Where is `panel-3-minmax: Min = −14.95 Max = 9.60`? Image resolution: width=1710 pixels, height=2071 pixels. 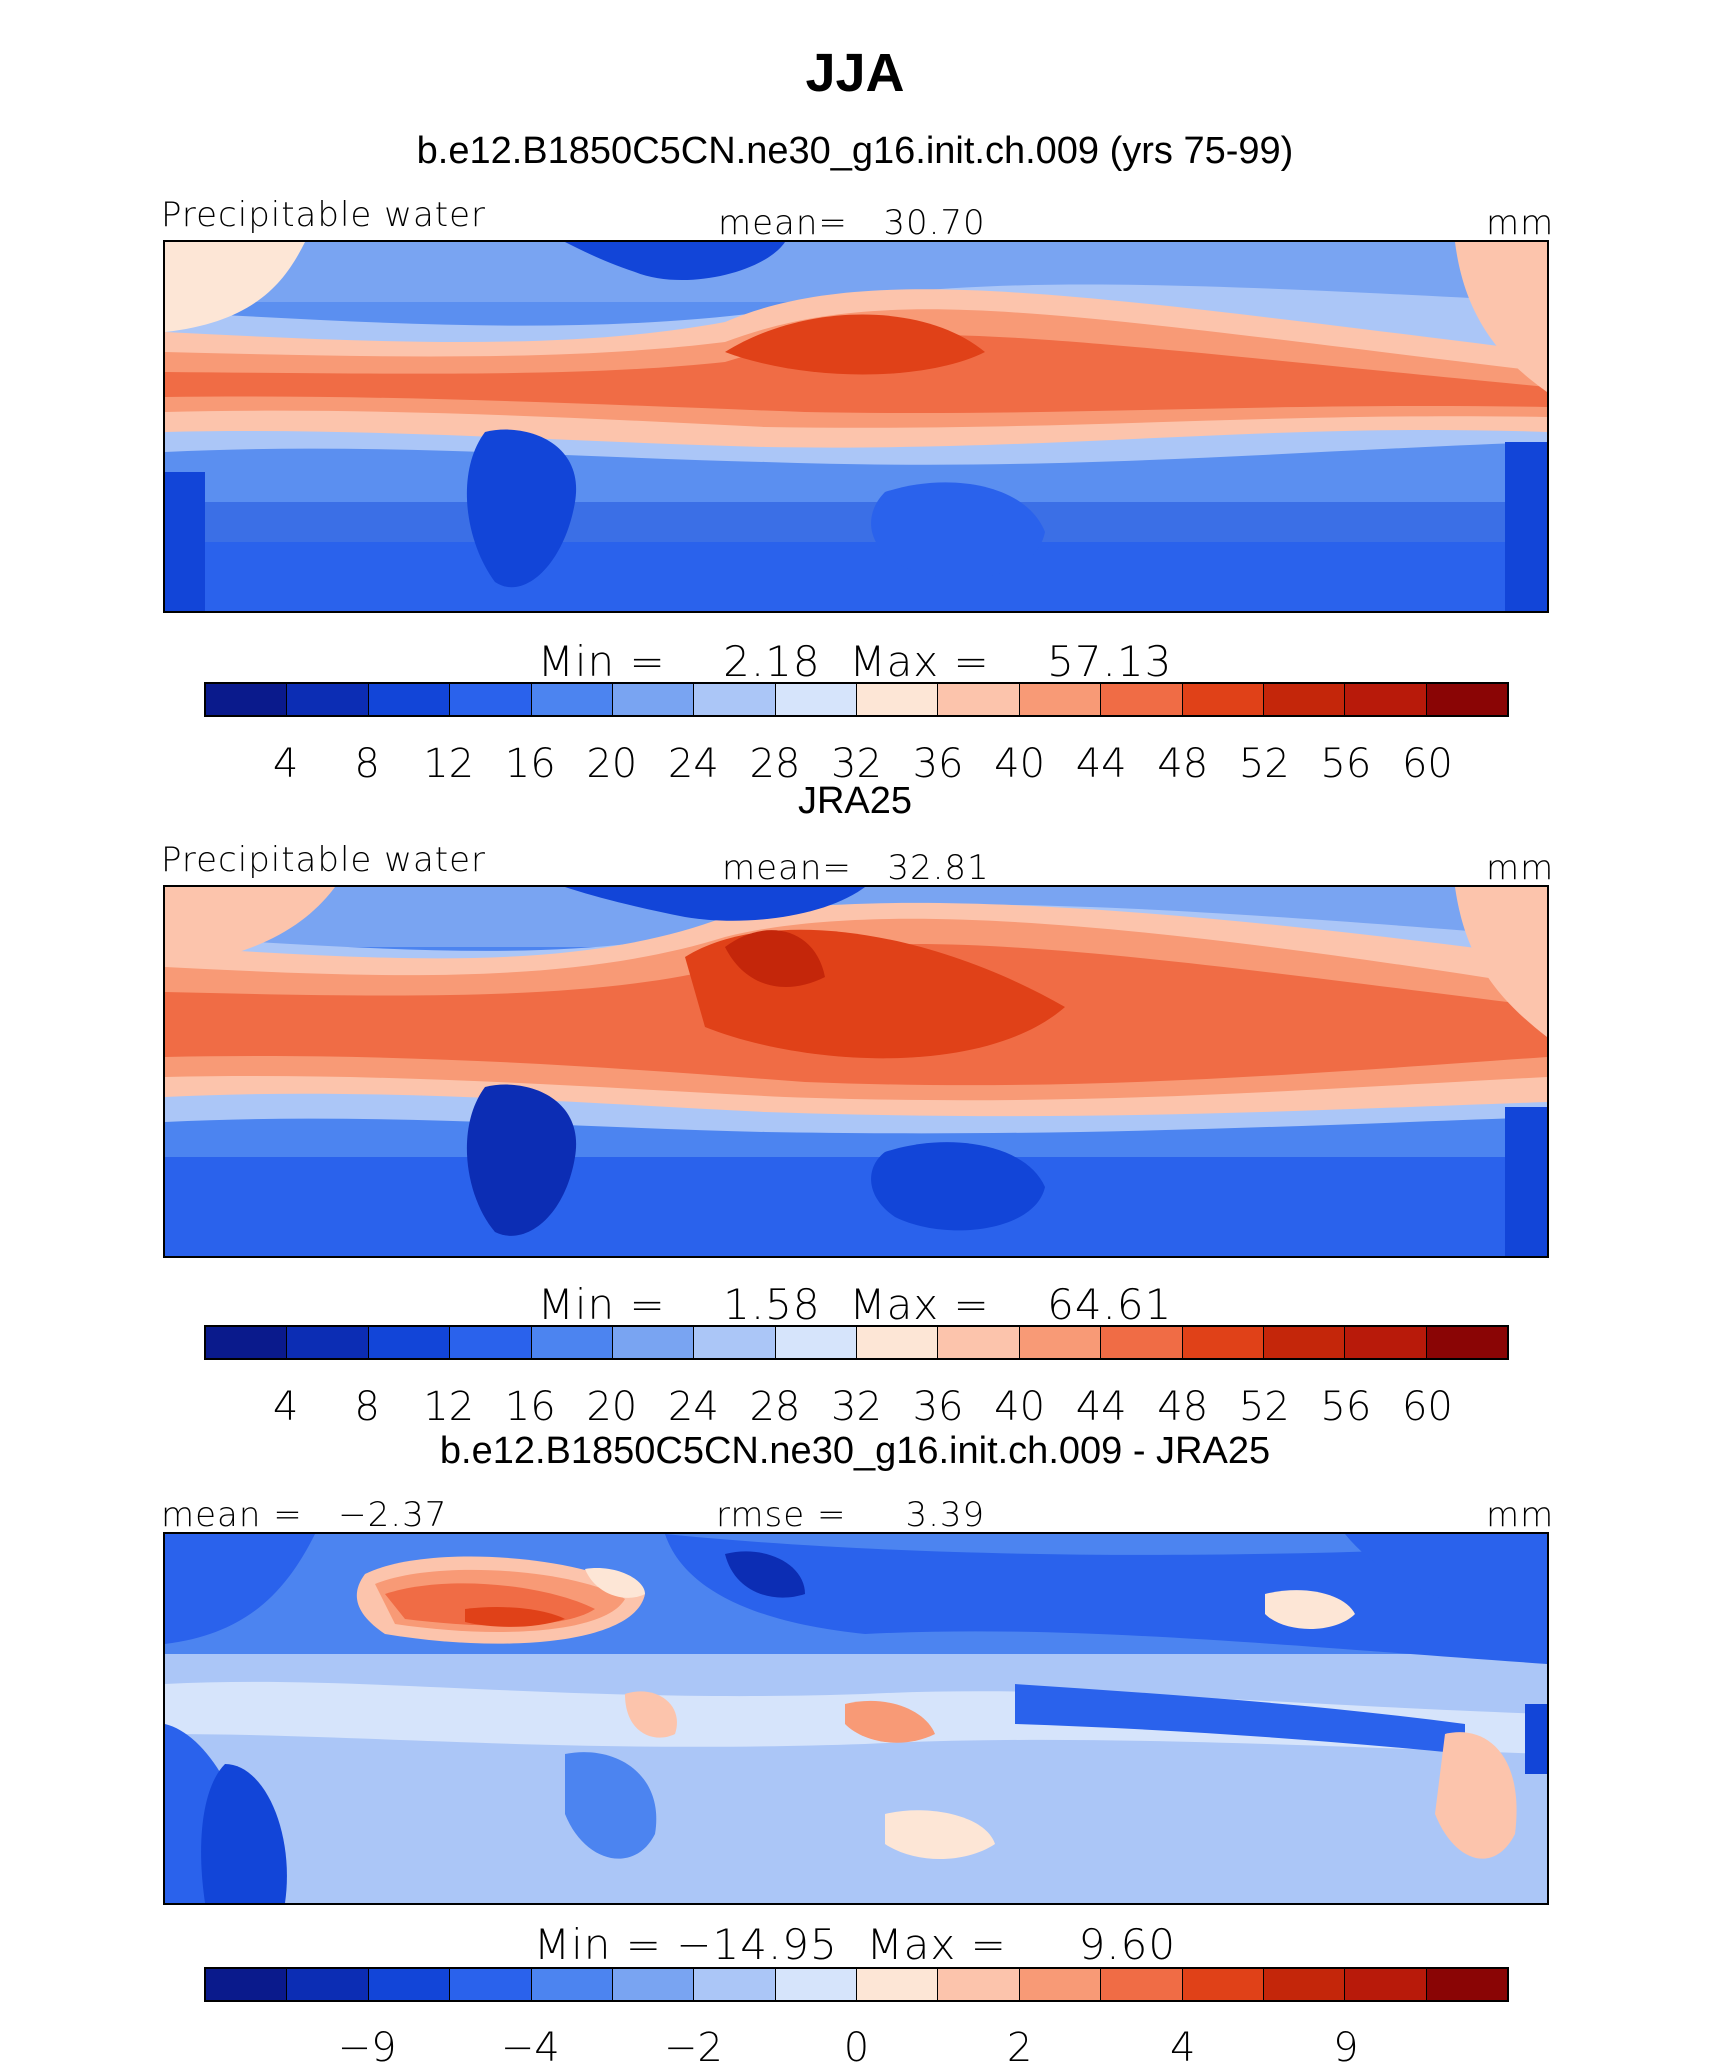
panel-3-minmax: Min = −14.95 Max = 9.60 is located at coordinates (855, 1944).